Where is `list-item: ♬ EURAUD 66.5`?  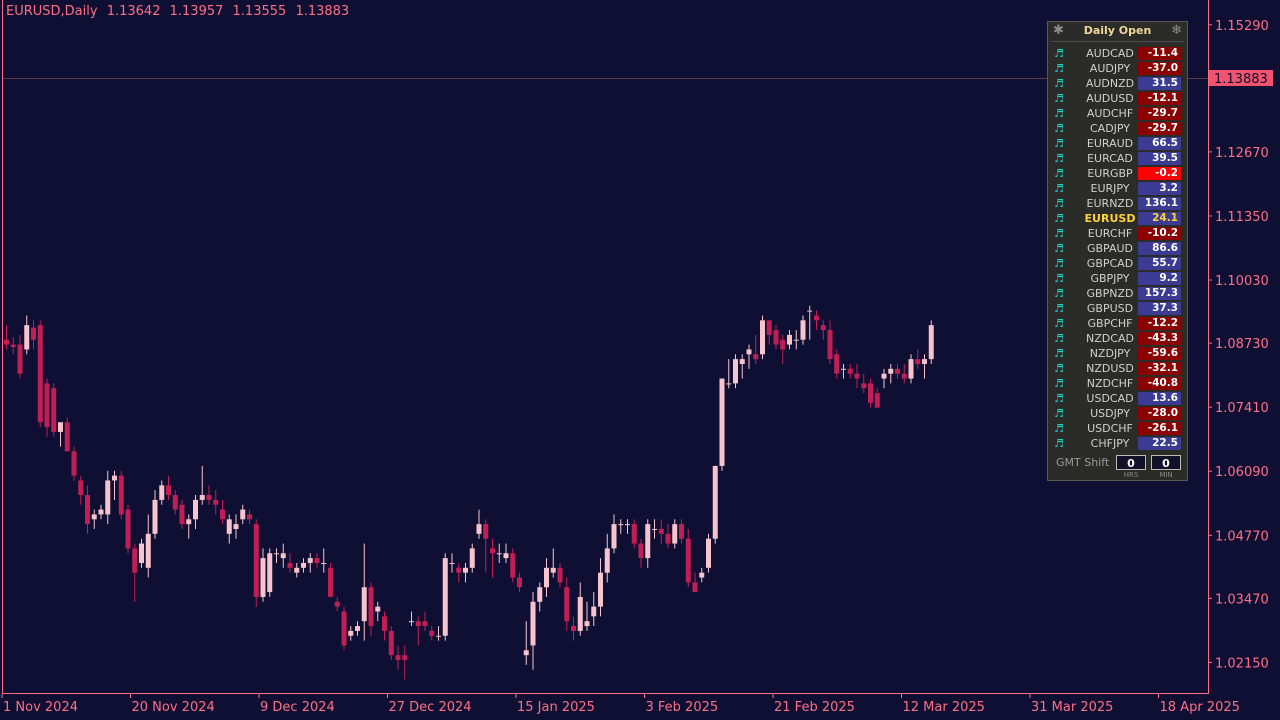 list-item: ♬ EURAUD 66.5 is located at coordinates (1117, 143).